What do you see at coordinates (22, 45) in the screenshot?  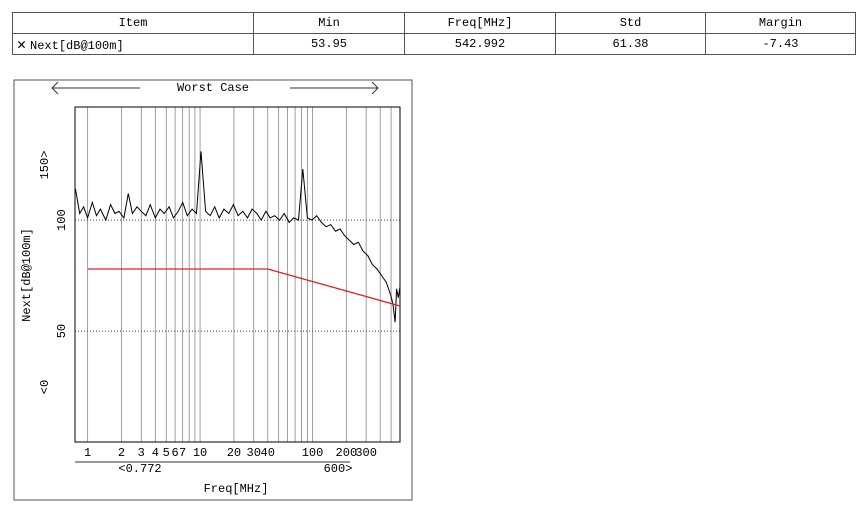 I see `fail-icon: ✕` at bounding box center [22, 45].